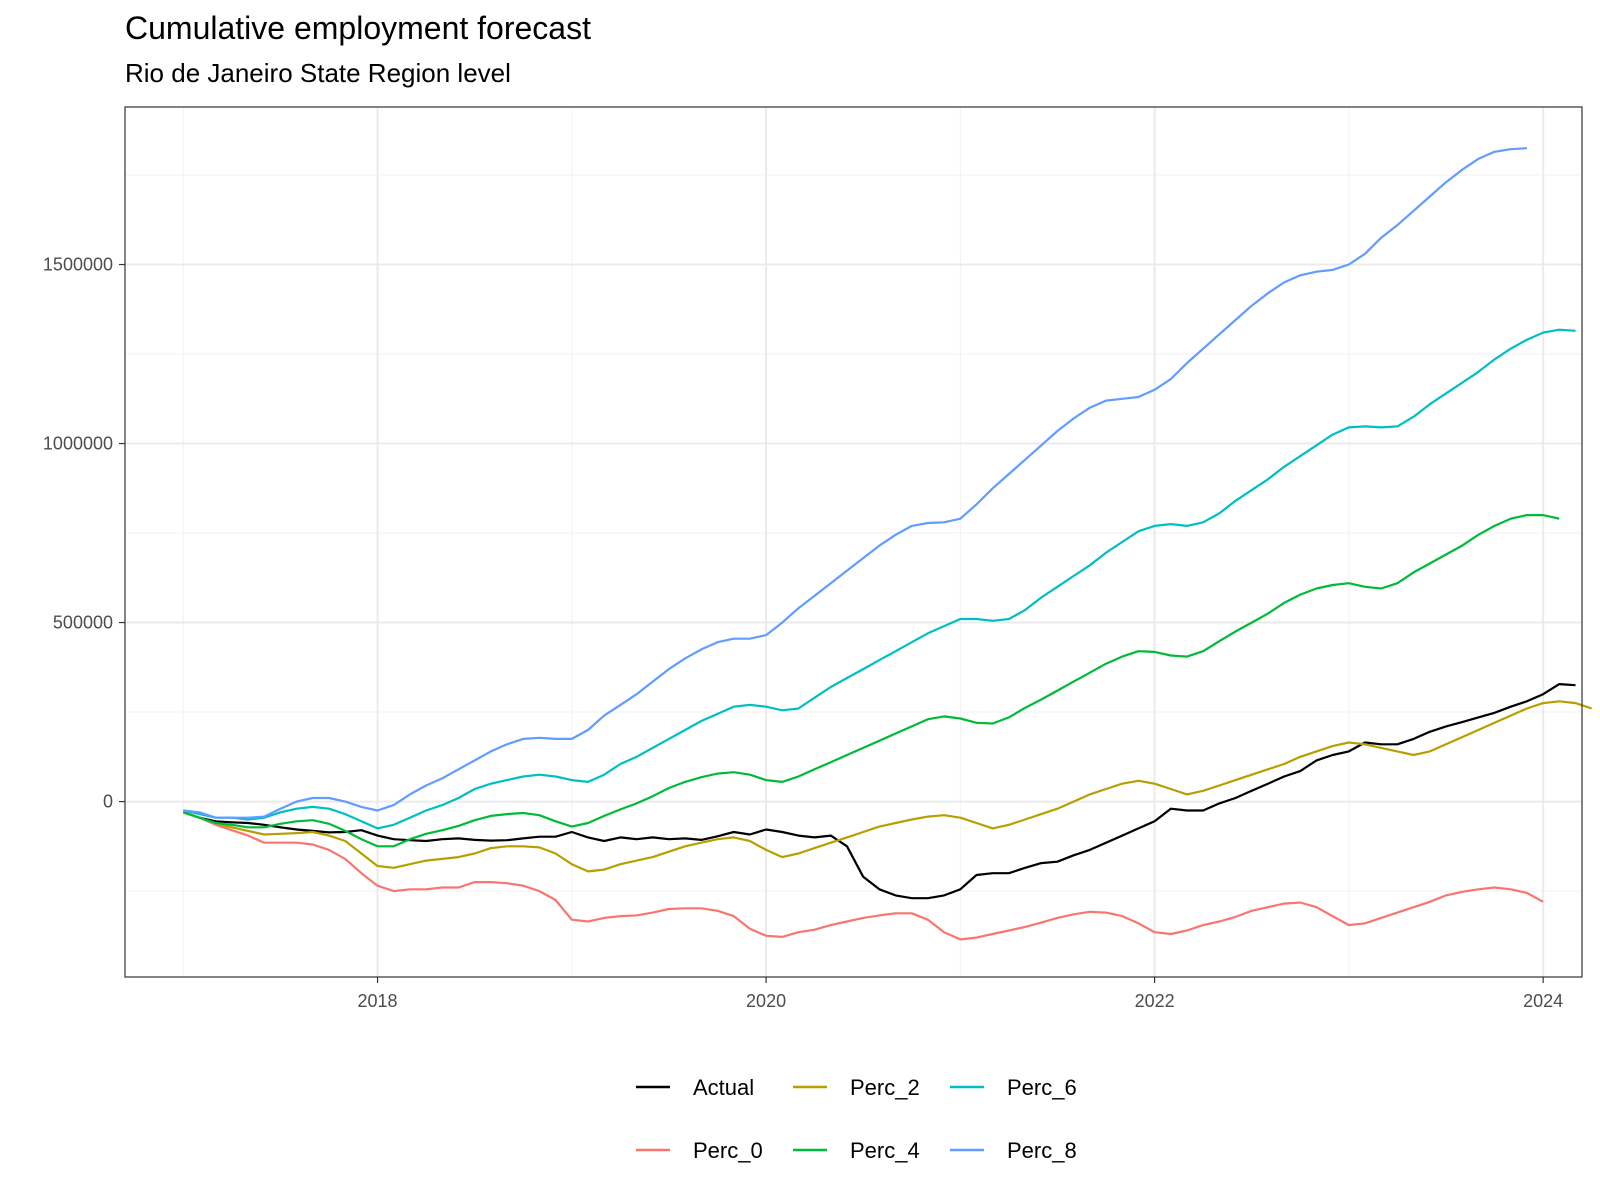 The width and height of the screenshot is (1600, 1200). I want to click on y-tick-label: 1500000, so click(78, 265).